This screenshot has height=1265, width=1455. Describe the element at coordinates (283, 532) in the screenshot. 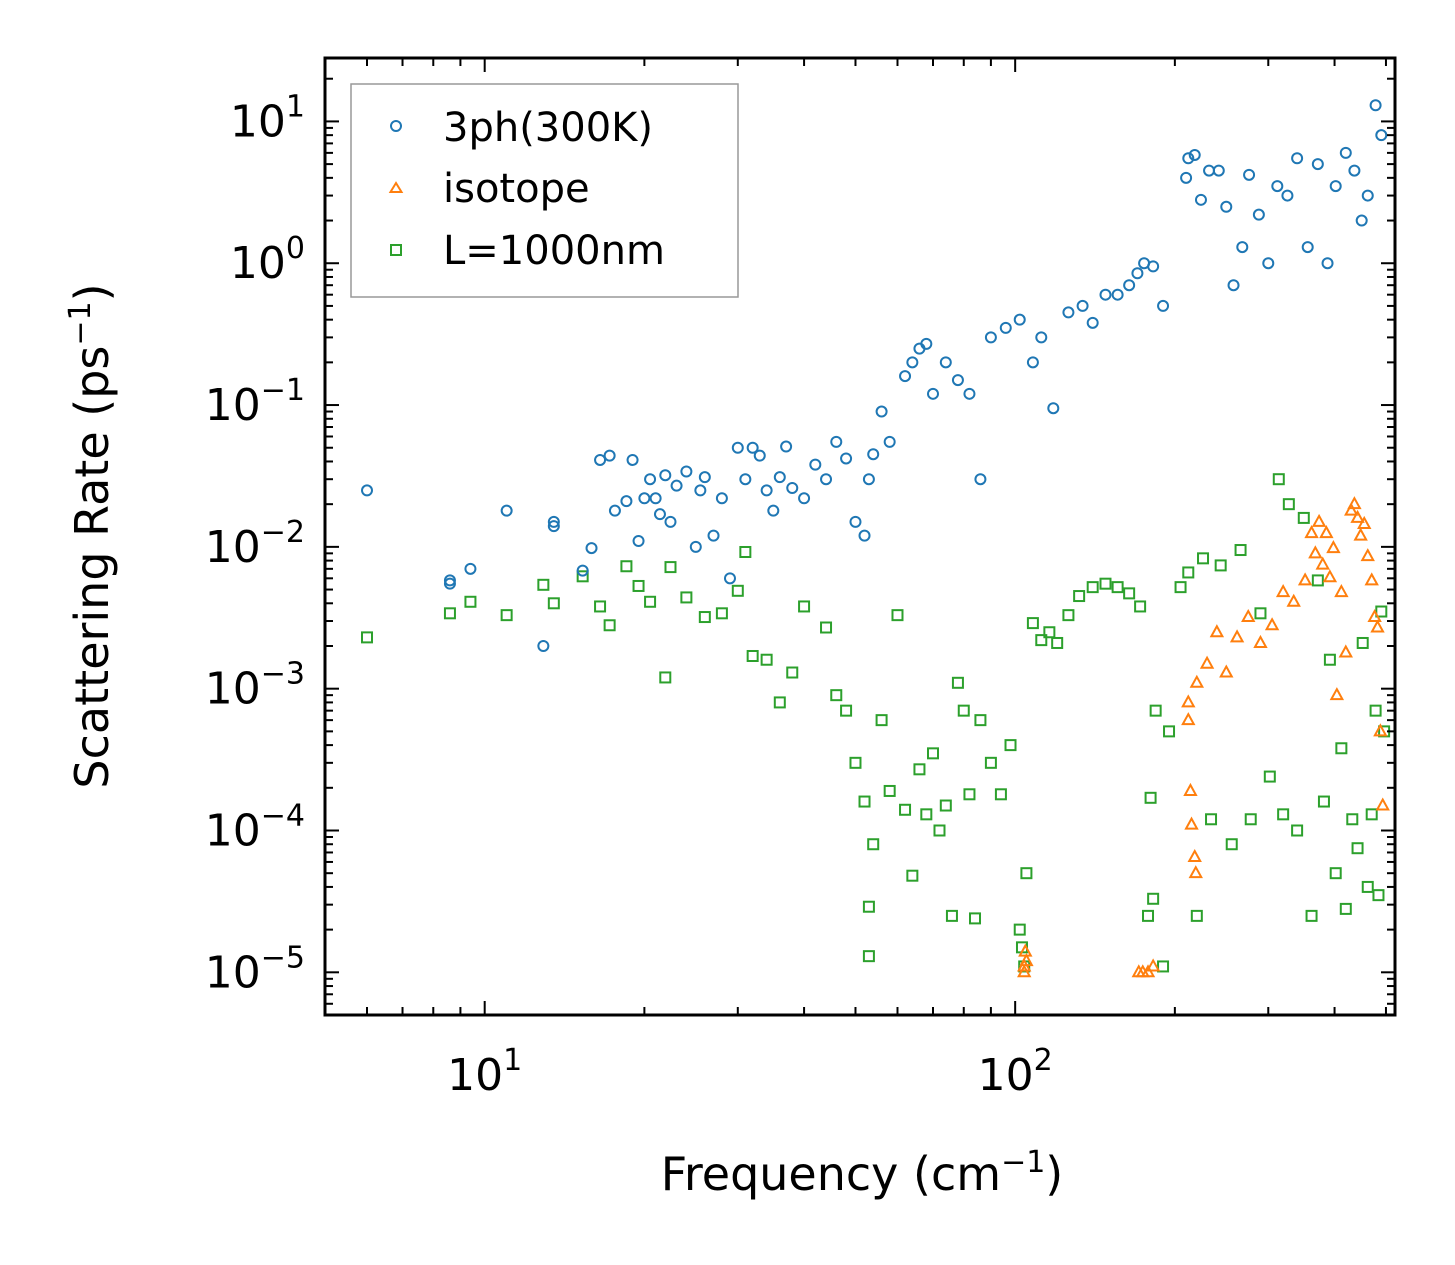

I see `y-tick-label-exponent: −2` at that location.